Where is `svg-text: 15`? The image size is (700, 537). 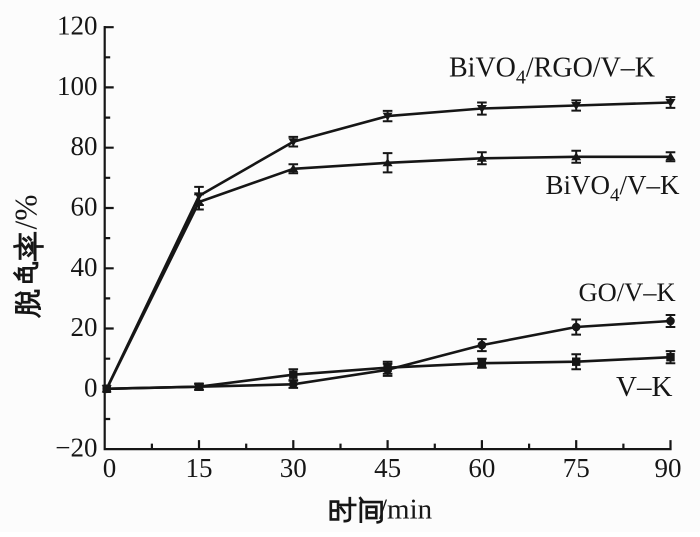
svg-text: 15 is located at coordinates (199, 468).